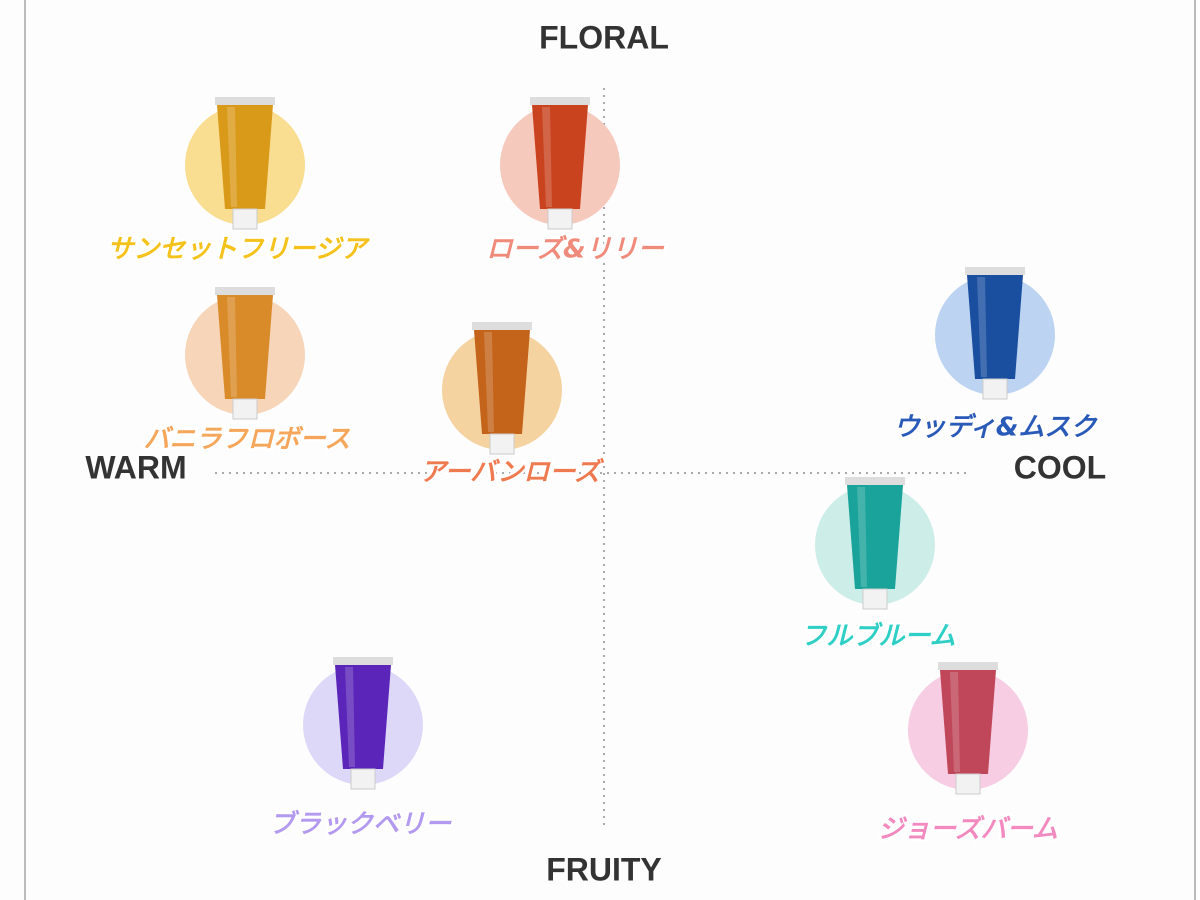 This screenshot has width=1200, height=900. I want to click on product-name: ウッディ&ムスク, so click(996, 428).